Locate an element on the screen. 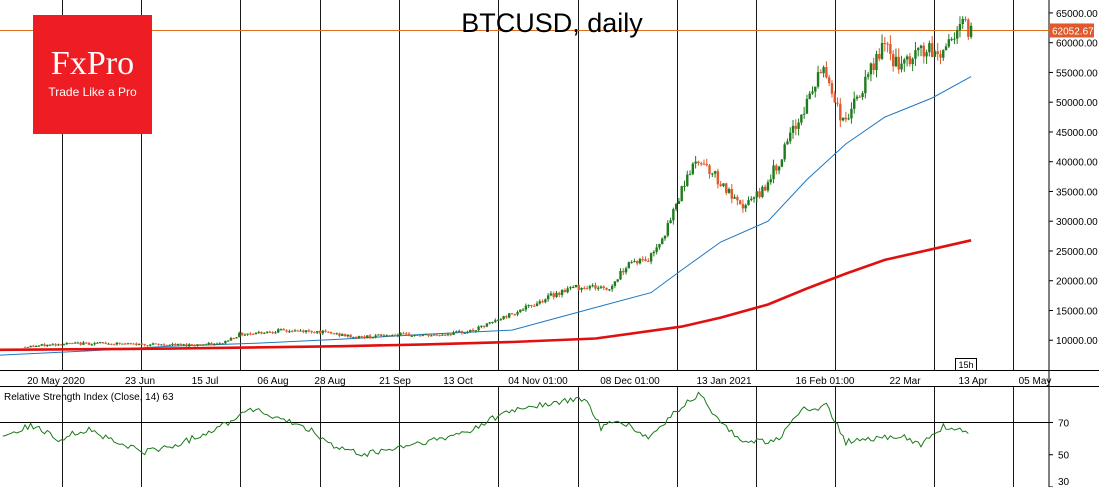 This screenshot has height=492, width=1099. time-tick-label: 13 Jan 2021 is located at coordinates (723, 381).